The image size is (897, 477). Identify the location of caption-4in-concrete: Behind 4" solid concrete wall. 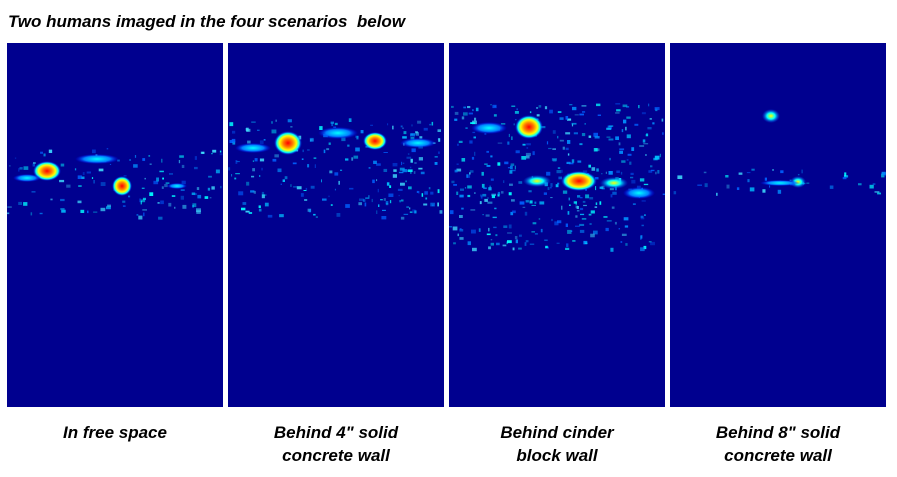
(336, 444).